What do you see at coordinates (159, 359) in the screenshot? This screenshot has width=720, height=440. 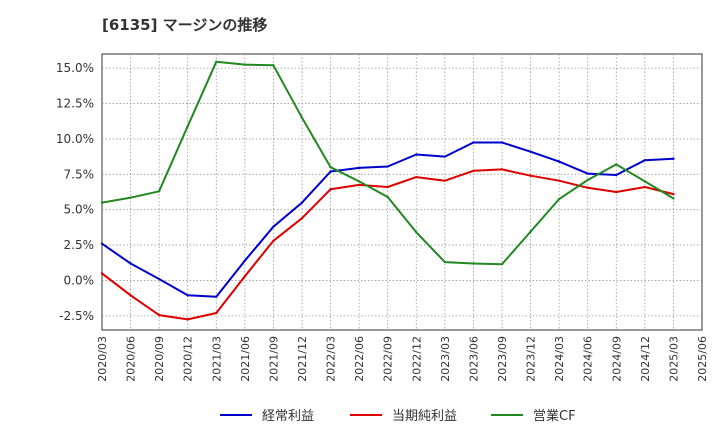 I see `x-tick-label: 2020/09` at bounding box center [159, 359].